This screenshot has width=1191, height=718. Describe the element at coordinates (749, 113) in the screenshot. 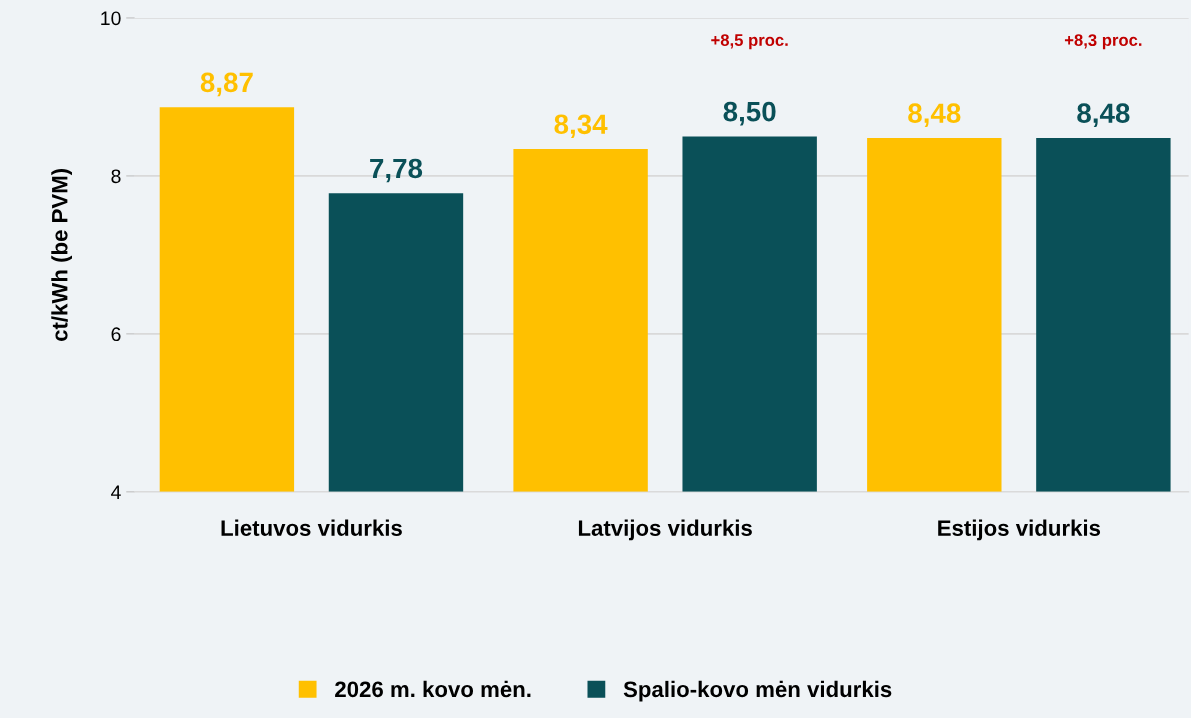

I see `data-label: 8,50` at that location.